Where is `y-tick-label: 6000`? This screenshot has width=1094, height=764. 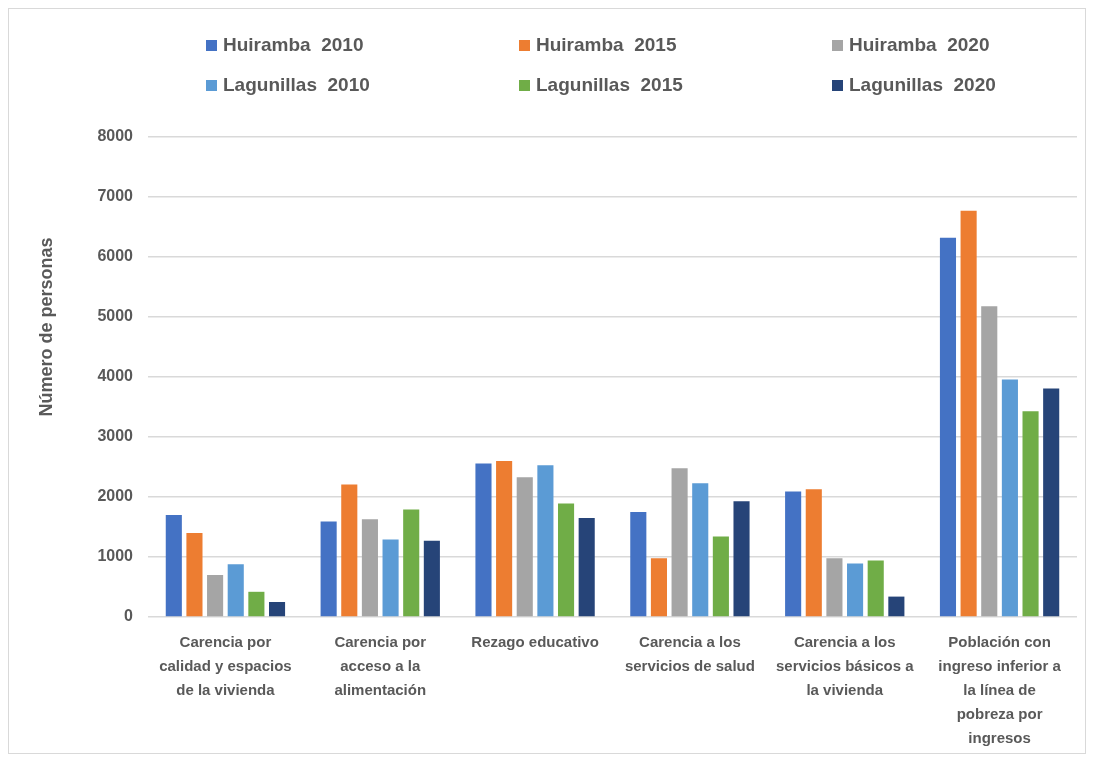 y-tick-label: 6000 is located at coordinates (115, 256).